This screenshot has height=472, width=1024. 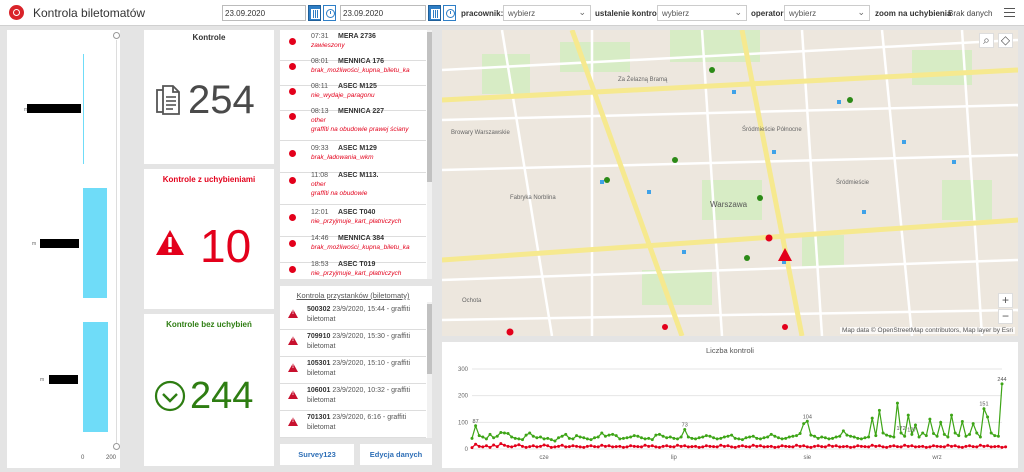 I want to click on edit-data-button: Edycja danych, so click(x=396, y=454).